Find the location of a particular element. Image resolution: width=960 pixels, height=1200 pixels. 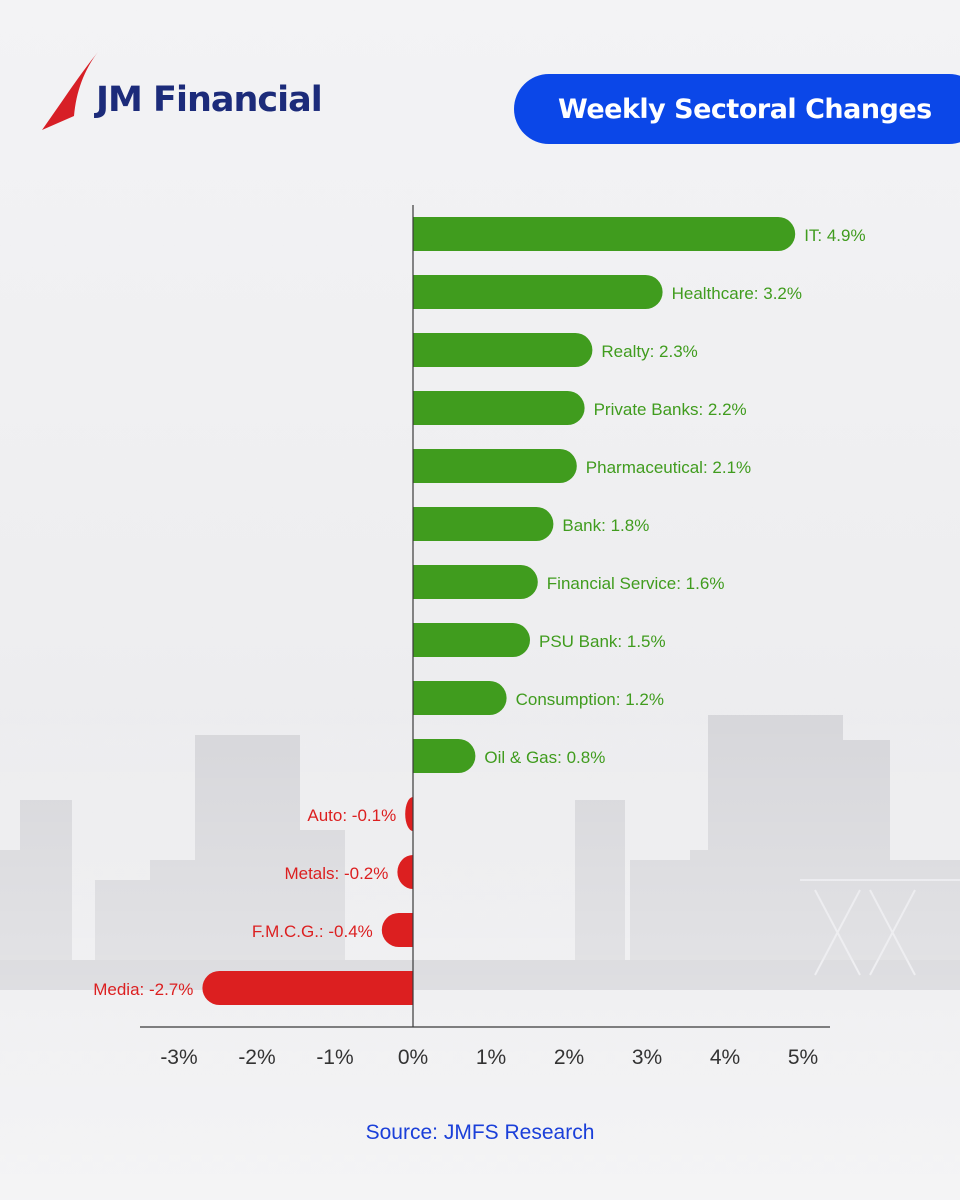

bar-auto is located at coordinates (409, 814).